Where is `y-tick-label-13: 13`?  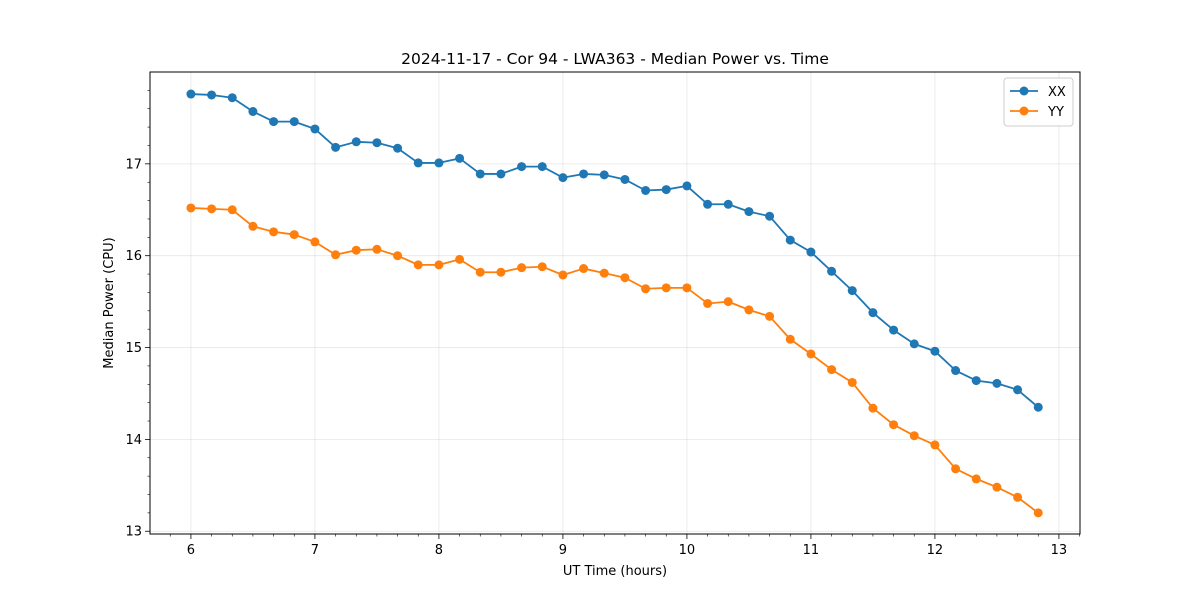 y-tick-label-13: 13 is located at coordinates (133, 532).